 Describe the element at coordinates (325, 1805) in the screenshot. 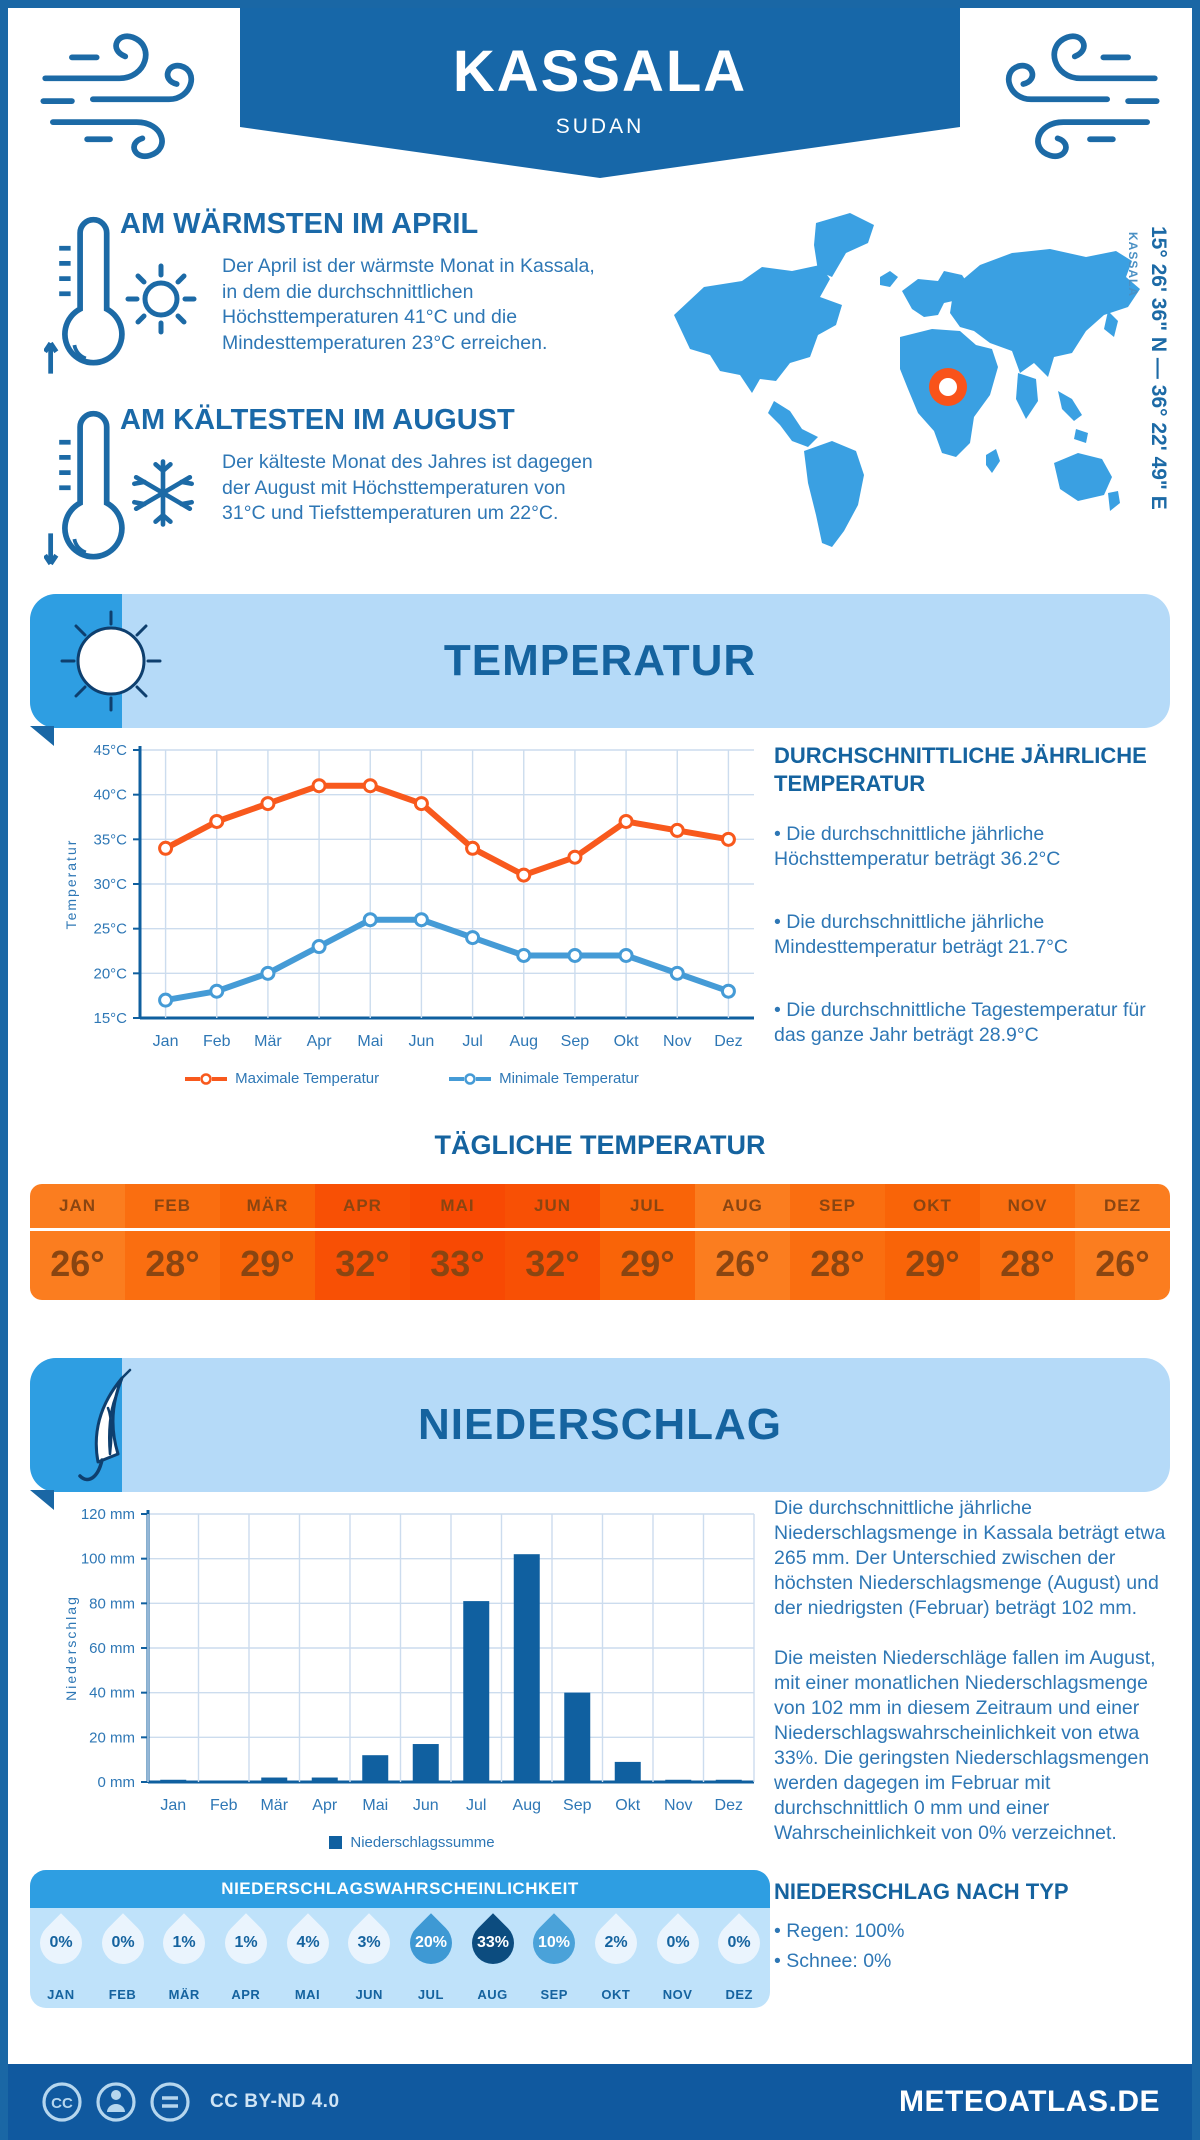

I see `svg-text: Apr` at that location.